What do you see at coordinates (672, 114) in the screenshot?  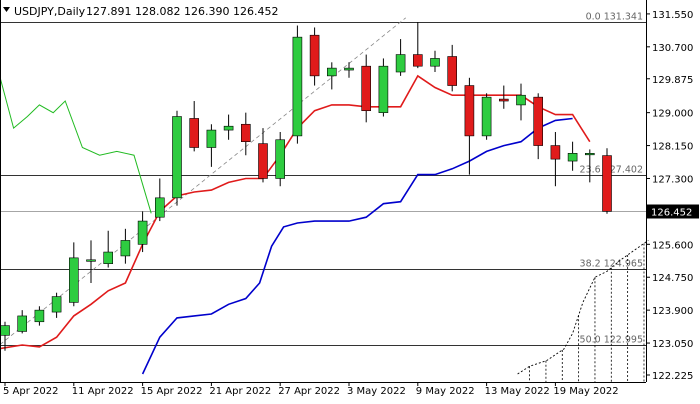 I see `y-tick-label: 129.000` at bounding box center [672, 114].